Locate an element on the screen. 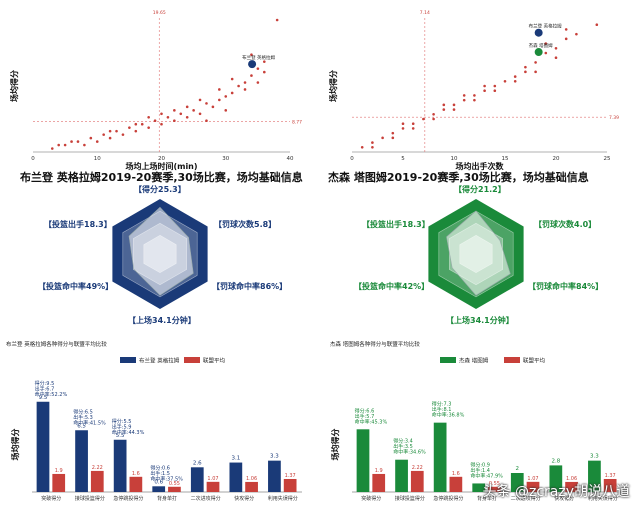 The height and width of the screenshot is (509, 640). bar-1-league-label-4: 1.07 is located at coordinates (212, 479).